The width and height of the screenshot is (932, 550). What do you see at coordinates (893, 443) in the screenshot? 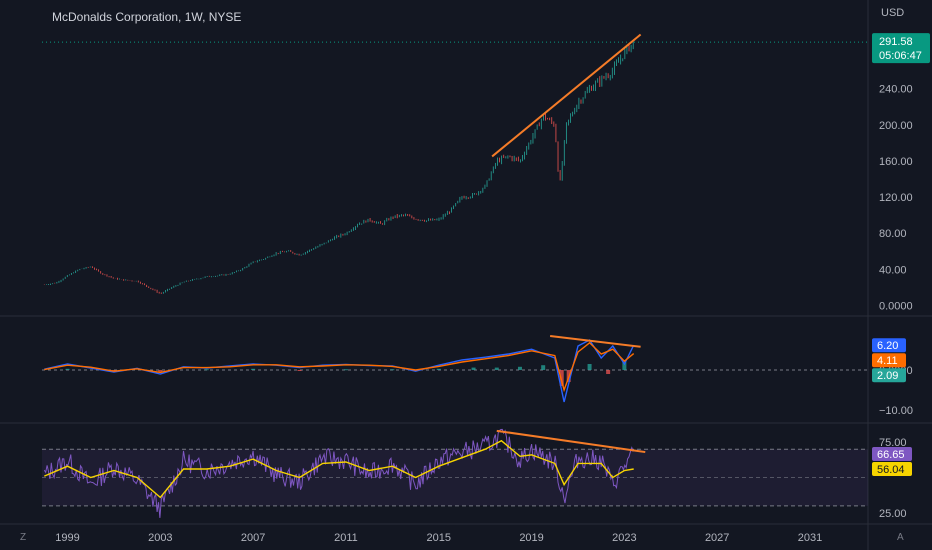
I see `rsi-tick-label: 75.00` at bounding box center [893, 443].